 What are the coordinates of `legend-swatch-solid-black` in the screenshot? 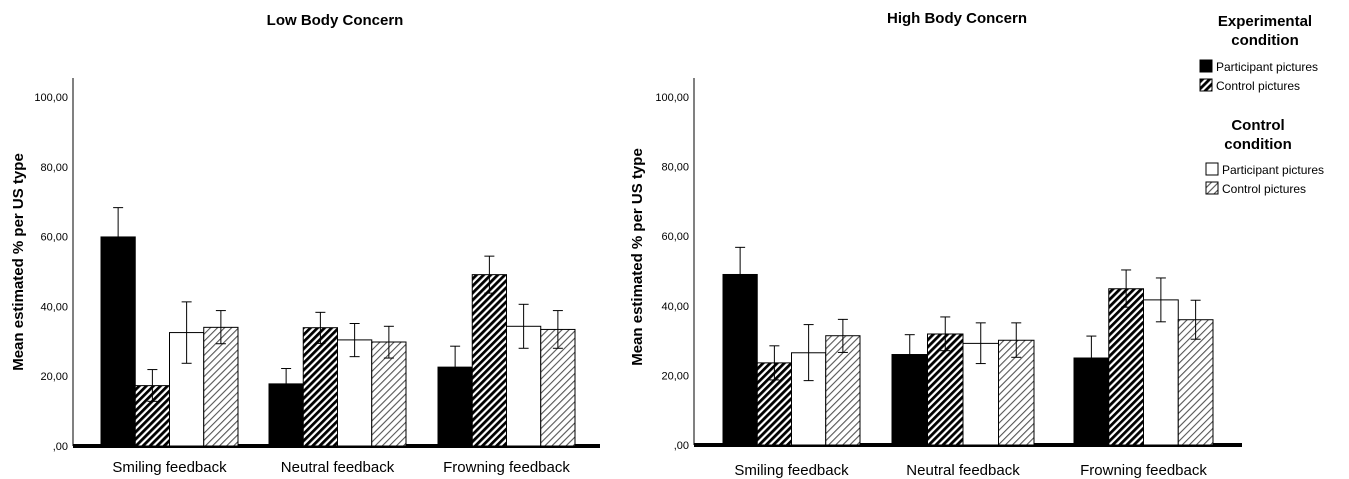 It's located at (1206, 66).